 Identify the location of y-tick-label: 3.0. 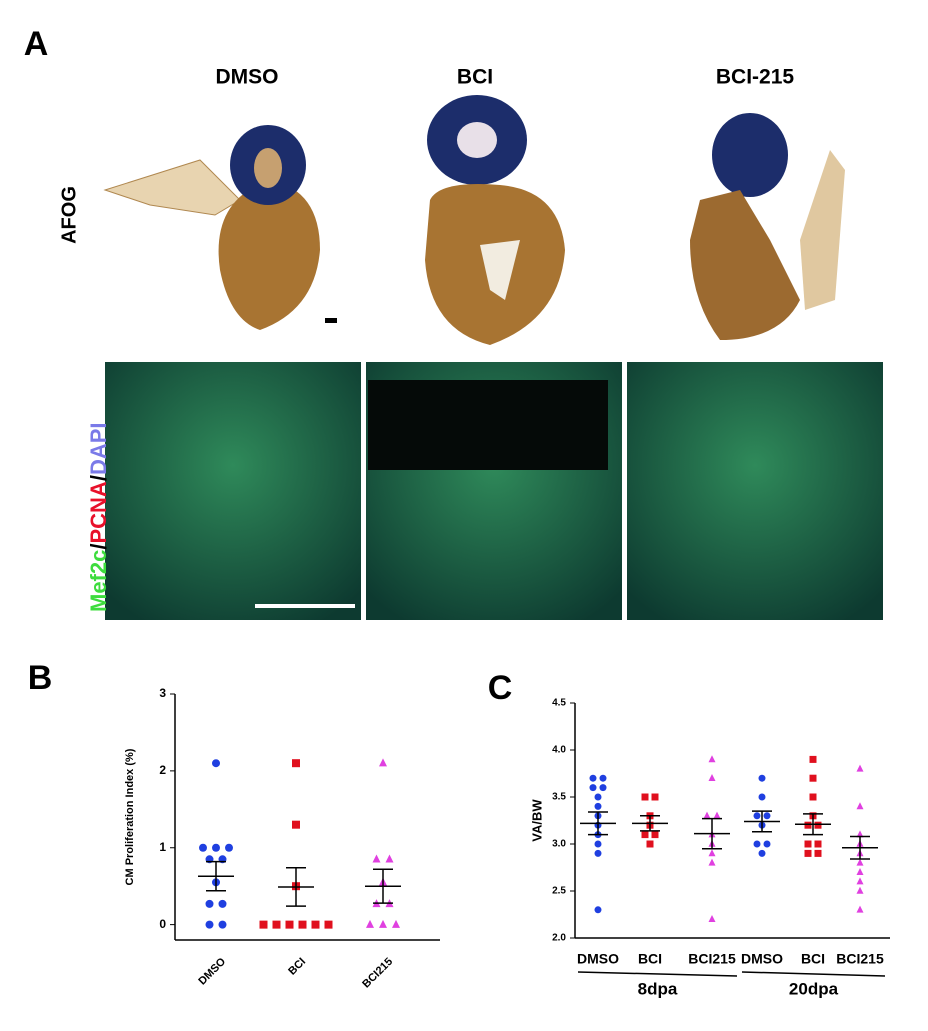
(559, 844).